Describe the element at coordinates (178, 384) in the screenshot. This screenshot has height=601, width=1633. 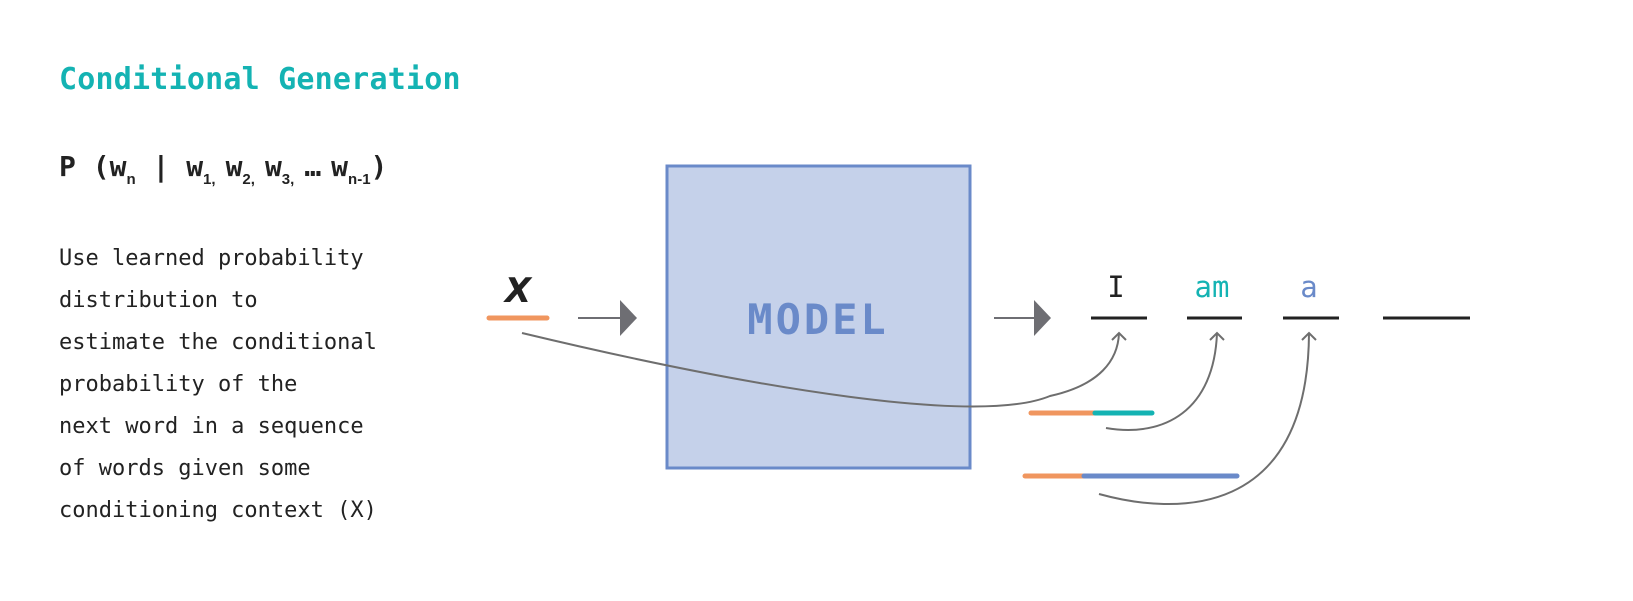
I see `description-line: probability of the` at that location.